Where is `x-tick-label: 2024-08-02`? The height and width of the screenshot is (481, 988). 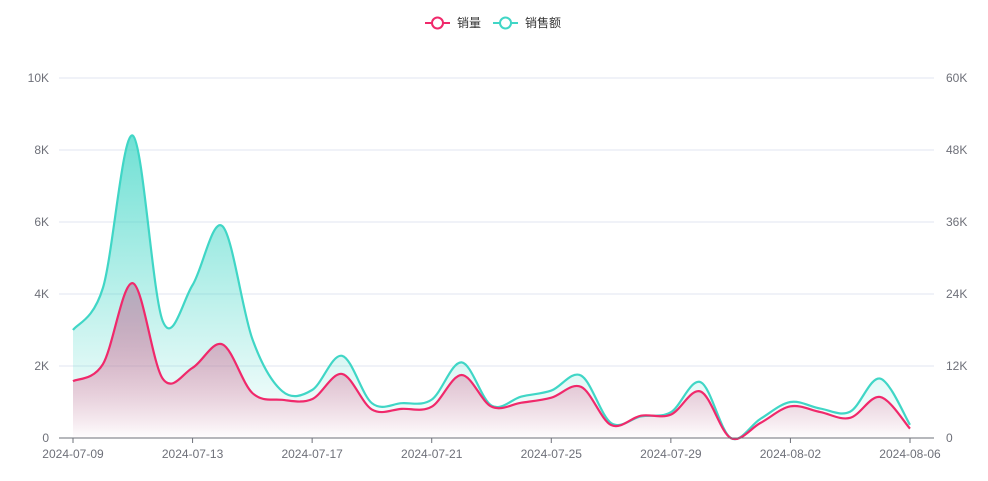
x-tick-label: 2024-08-02 is located at coordinates (791, 454).